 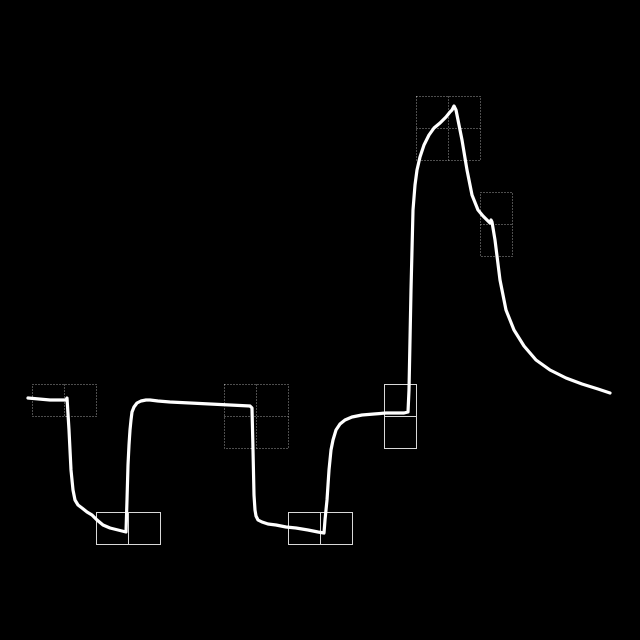 What do you see at coordinates (400, 416) in the screenshot?
I see `box-rise-start` at bounding box center [400, 416].